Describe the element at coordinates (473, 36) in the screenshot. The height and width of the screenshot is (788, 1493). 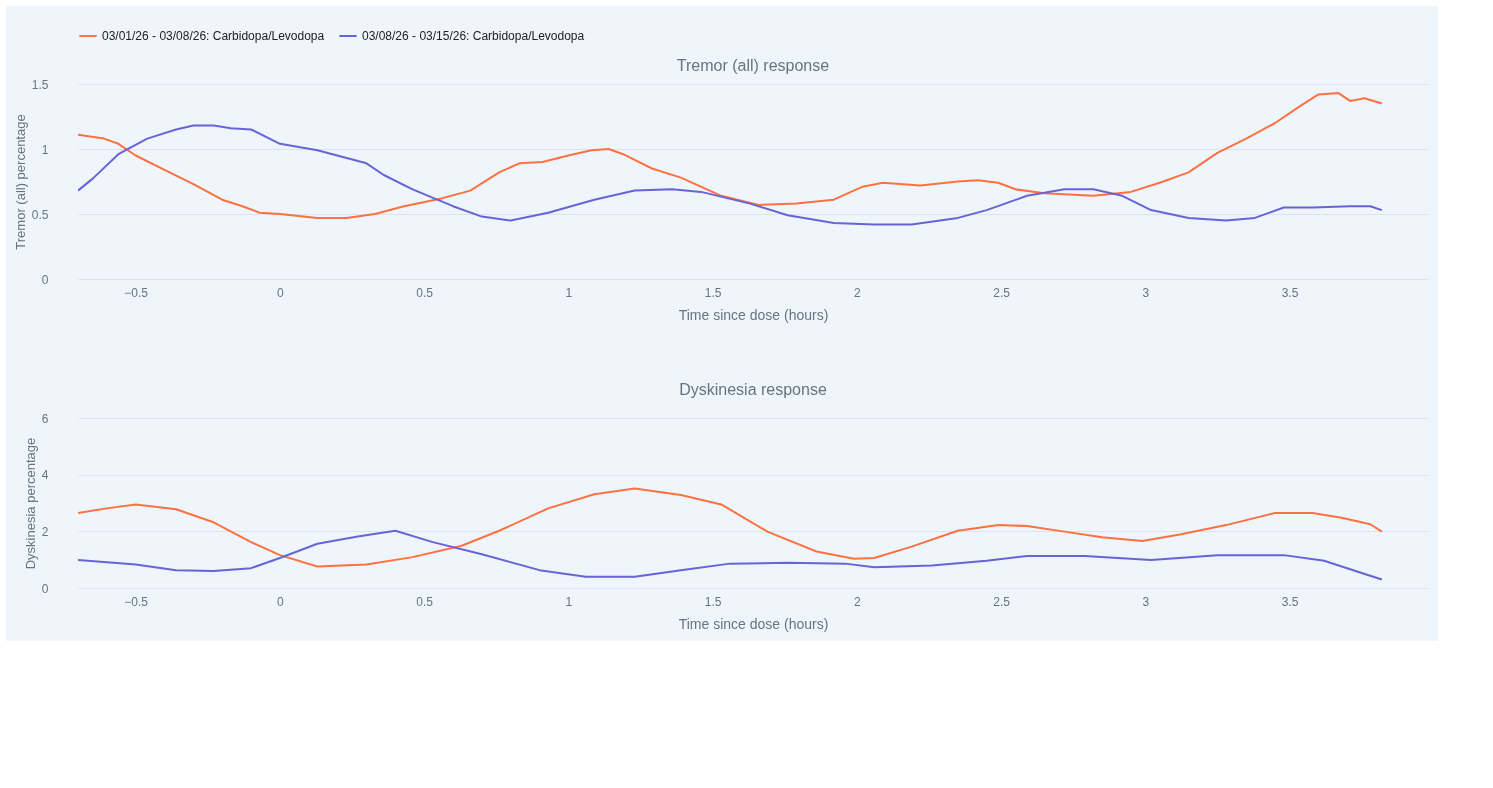
I see `legend-label: 03/08/26 - 03/15/26: Carbidopa/Levodopa` at that location.